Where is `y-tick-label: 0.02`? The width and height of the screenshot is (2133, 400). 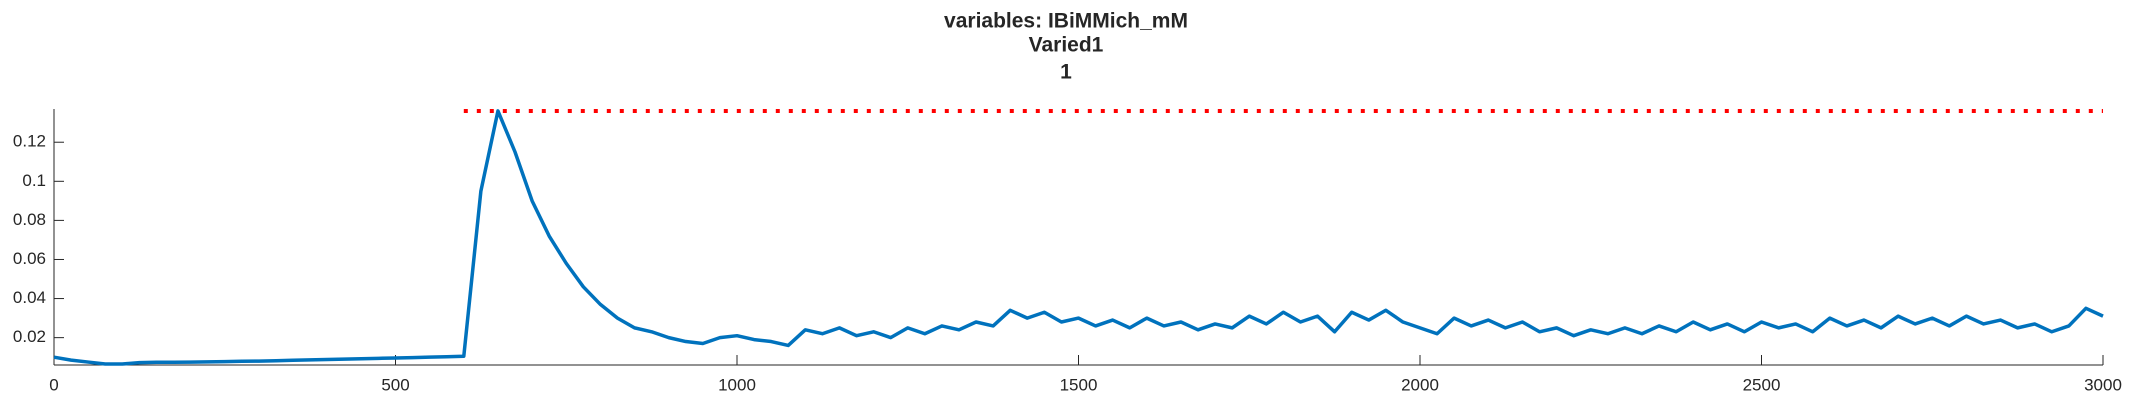 y-tick-label: 0.02 is located at coordinates (29, 336).